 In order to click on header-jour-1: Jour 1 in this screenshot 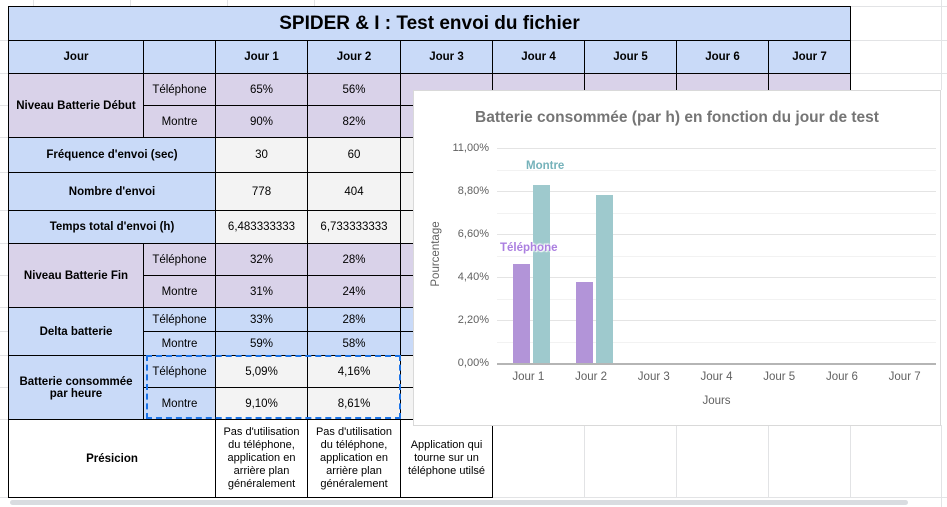, I will do `click(262, 57)`.